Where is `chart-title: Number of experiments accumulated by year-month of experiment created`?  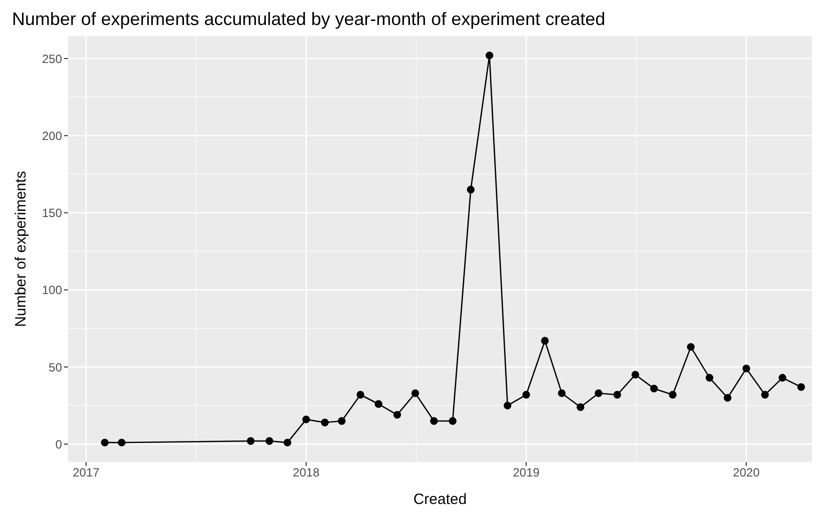 chart-title: Number of experiments accumulated by year-month of experiment created is located at coordinates (308, 19).